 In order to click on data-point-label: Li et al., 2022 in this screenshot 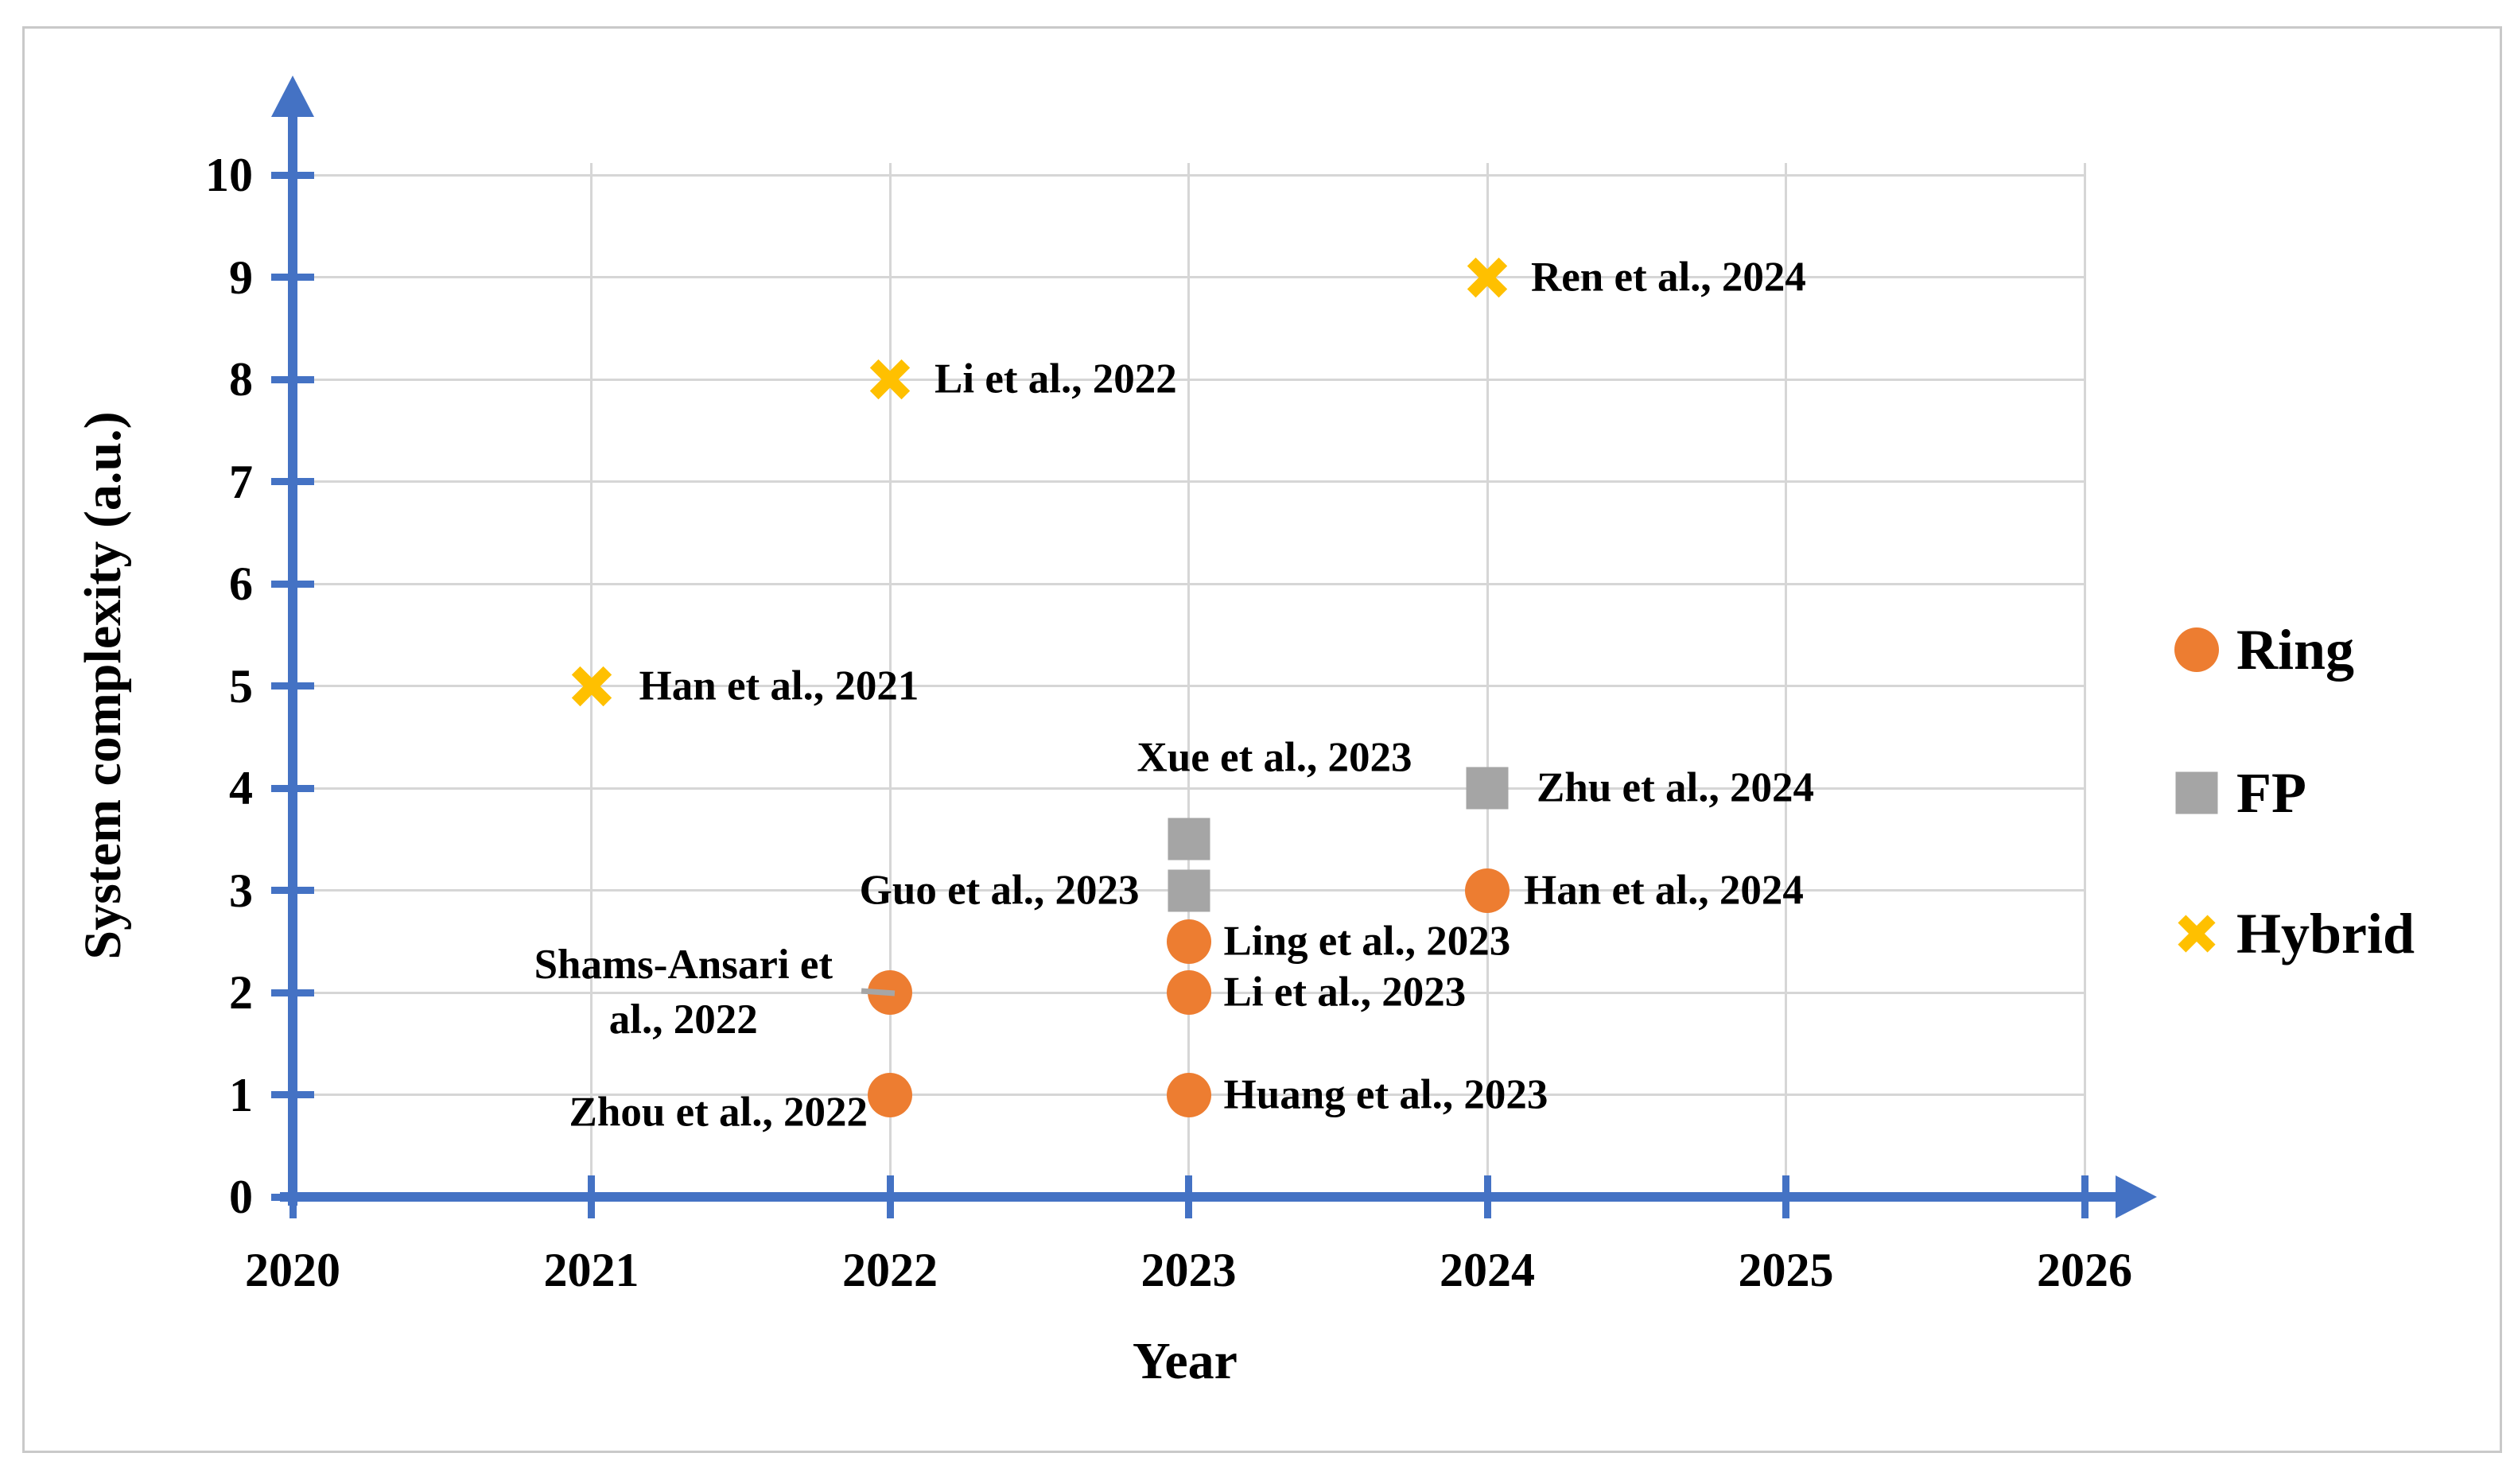, I will do `click(1055, 378)`.